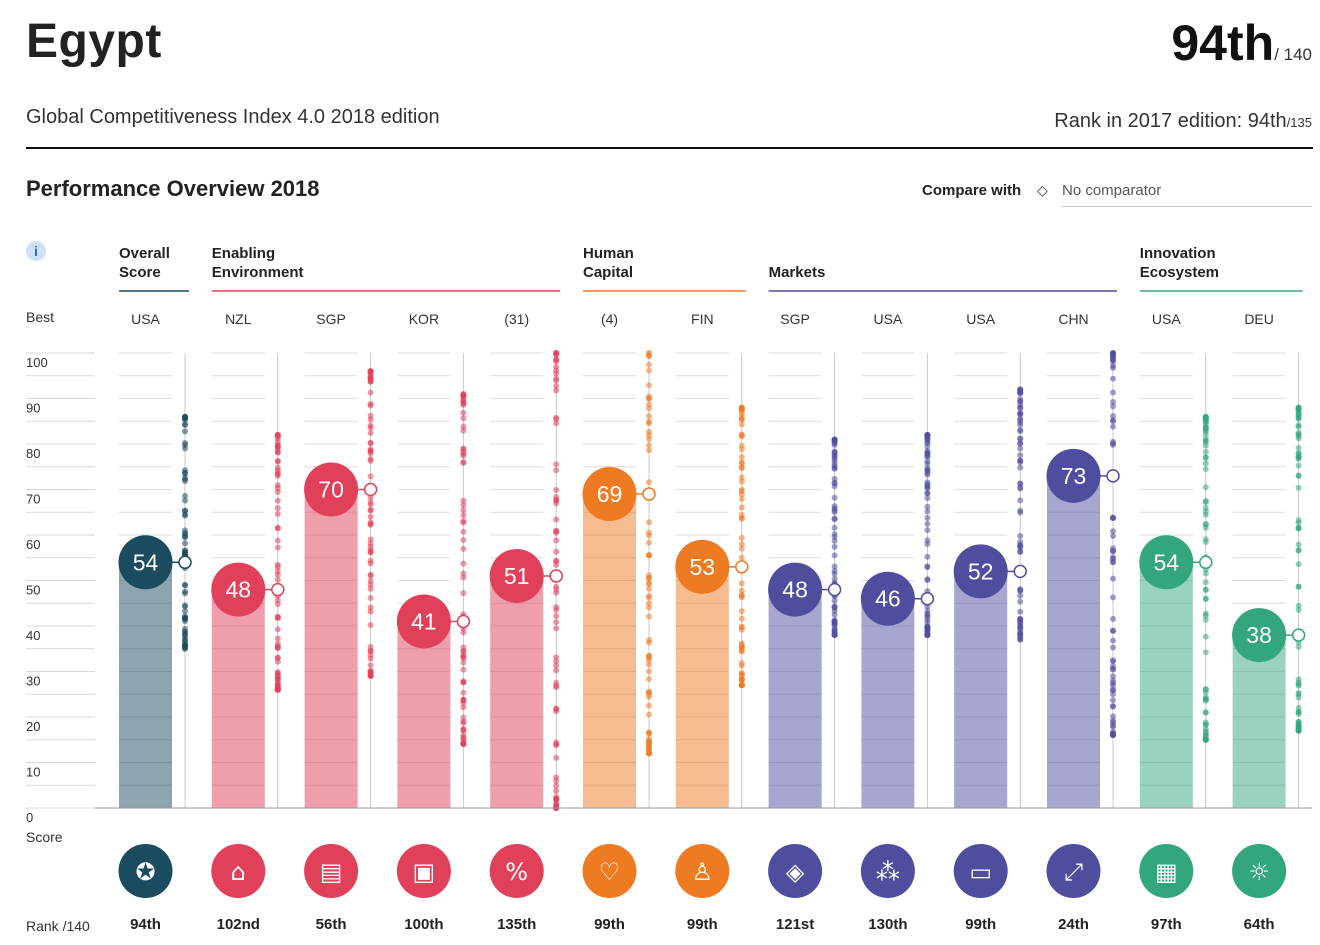 The width and height of the screenshot is (1320, 945). I want to click on overall-rank-of: / 140, so click(1293, 54).